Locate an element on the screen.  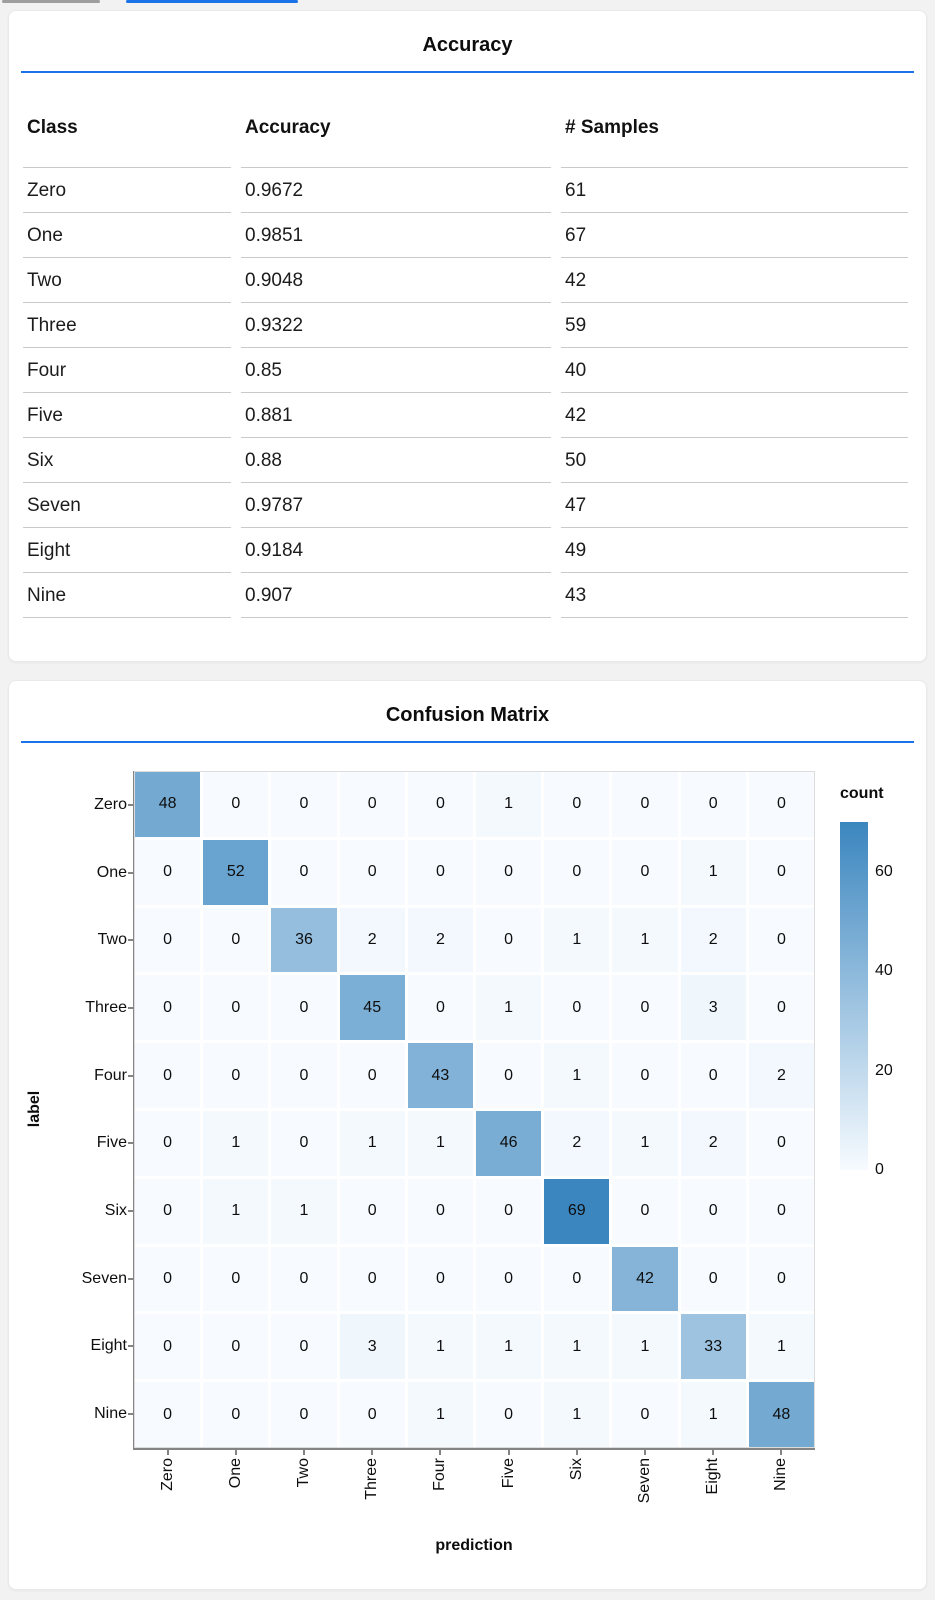
legend-tick-label: 0 is located at coordinates (879, 1169).